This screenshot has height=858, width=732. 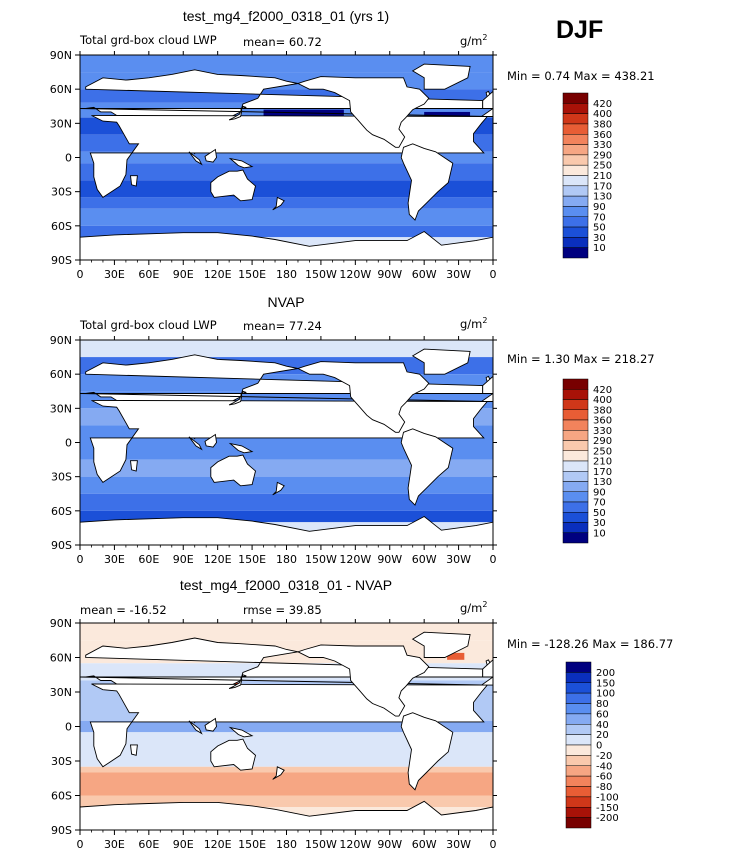 I want to click on colorbar-label: 250, so click(x=602, y=451).